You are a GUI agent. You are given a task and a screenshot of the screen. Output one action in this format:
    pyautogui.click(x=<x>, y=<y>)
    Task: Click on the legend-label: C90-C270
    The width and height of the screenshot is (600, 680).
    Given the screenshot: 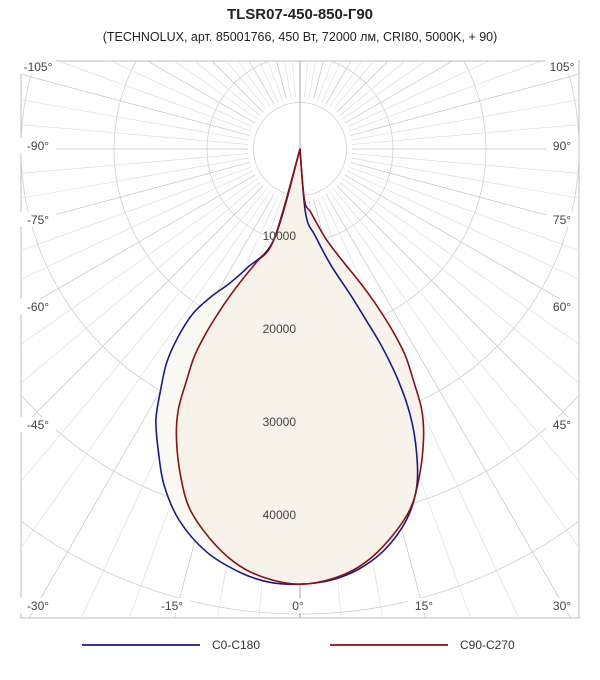 What is the action you would take?
    pyautogui.click(x=487, y=645)
    